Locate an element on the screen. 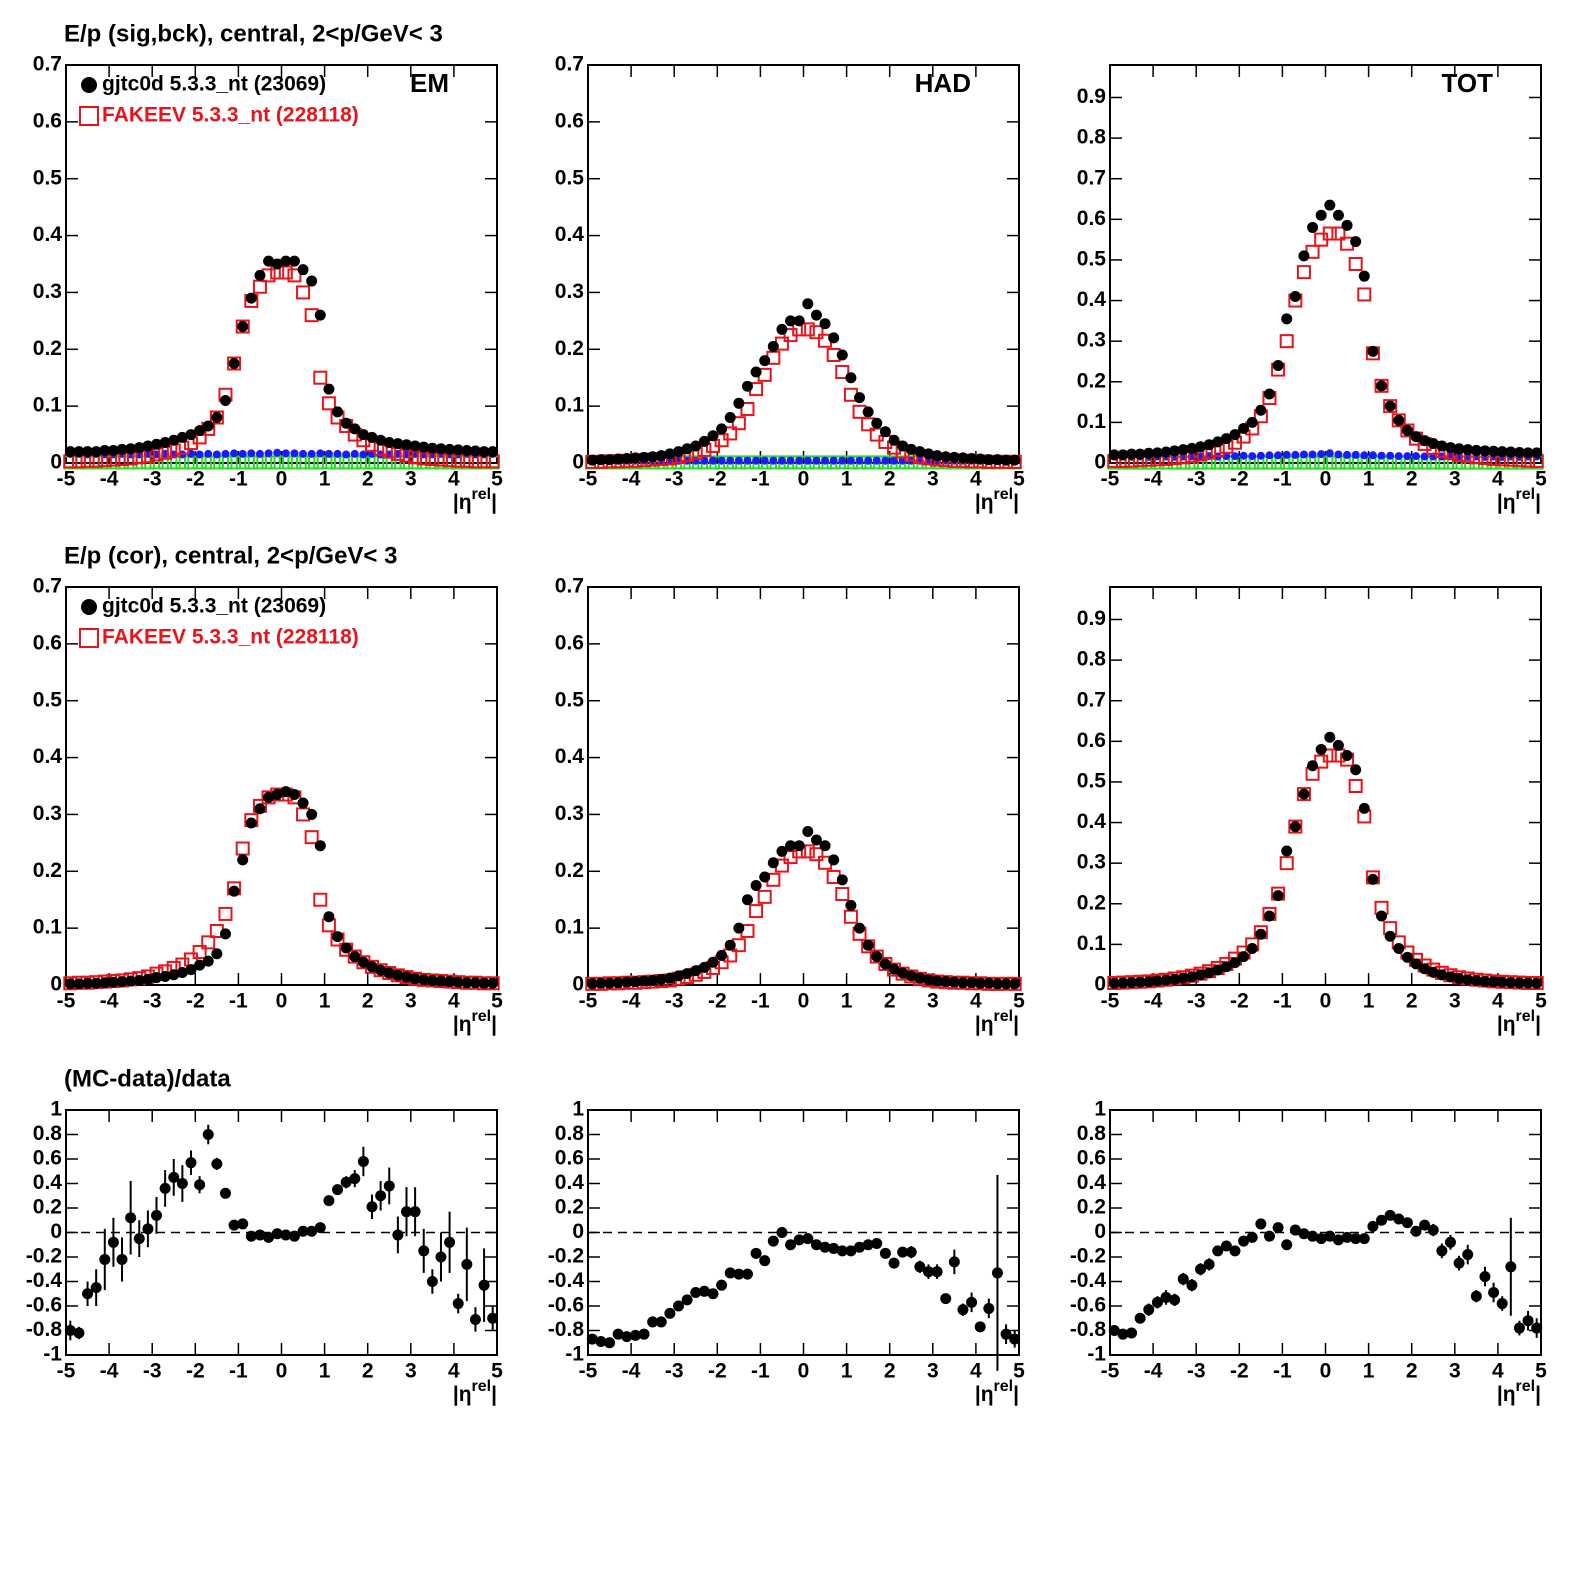  legend-label: gjtc0d 5.3.3_nt (23069) is located at coordinates (214, 84).